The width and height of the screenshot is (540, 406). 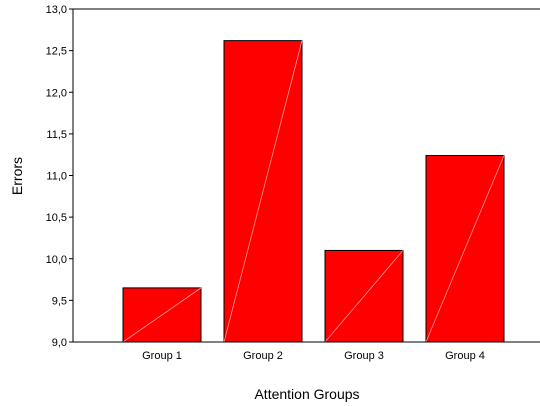 I want to click on y-tick-label: 11,5, so click(x=56, y=135).